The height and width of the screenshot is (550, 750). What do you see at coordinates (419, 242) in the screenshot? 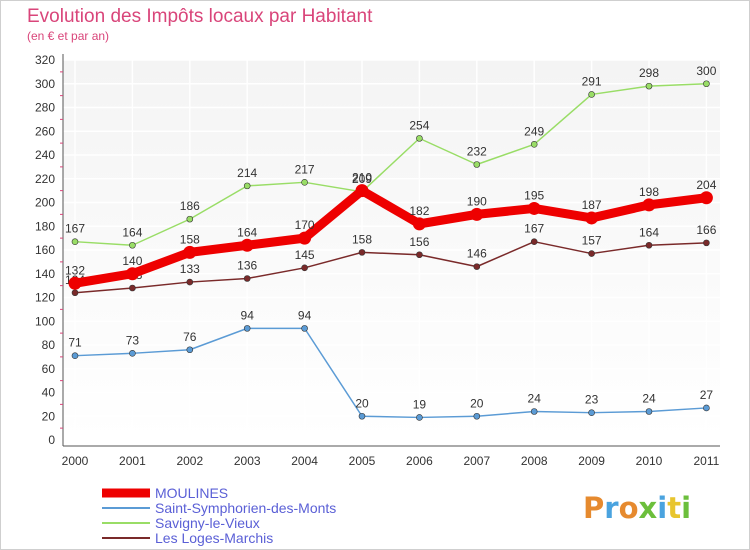
I see `data-label: 156` at bounding box center [419, 242].